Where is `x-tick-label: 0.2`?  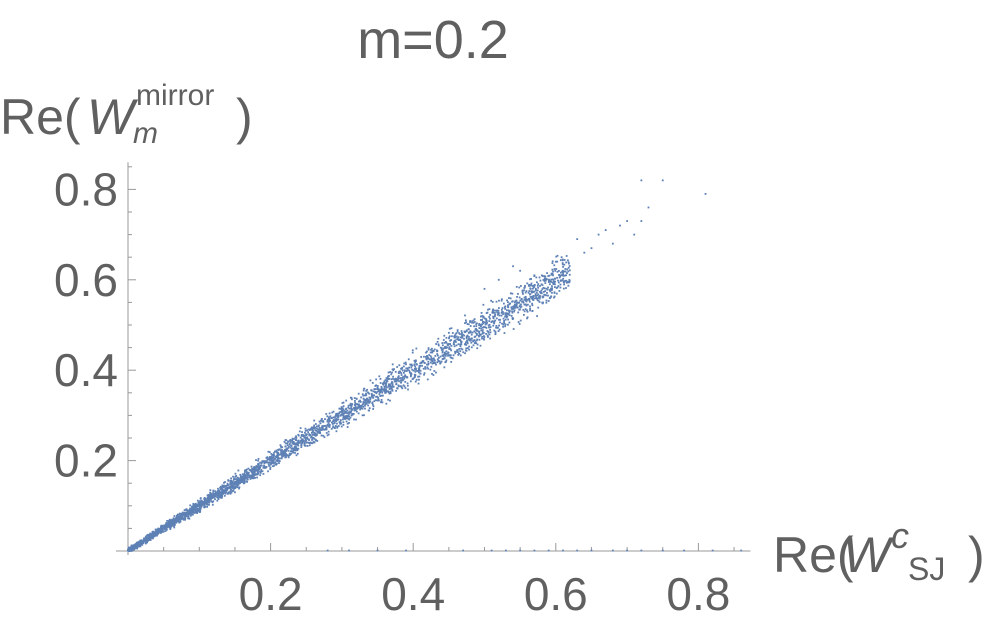
x-tick-label: 0.2 is located at coordinates (271, 594).